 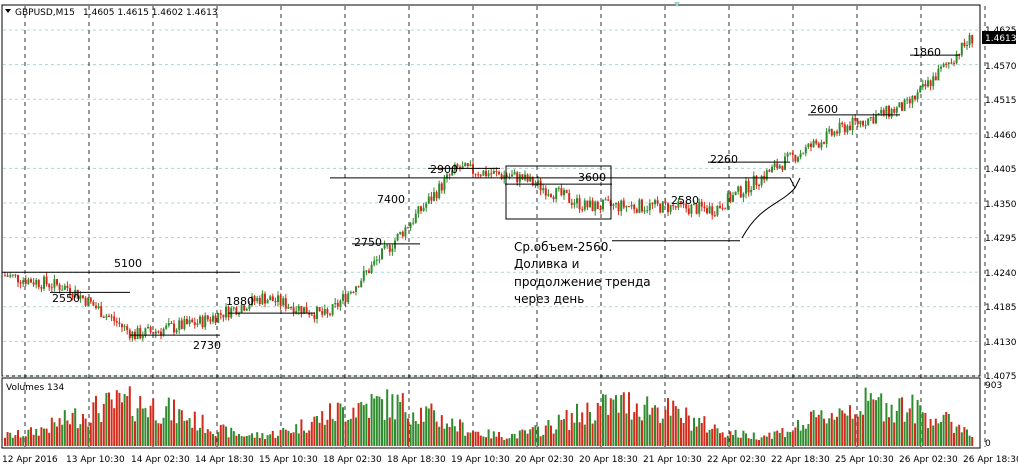 What do you see at coordinates (736, 460) in the screenshot?
I see `time-tick-label: 22 Apr 02:30` at bounding box center [736, 460].